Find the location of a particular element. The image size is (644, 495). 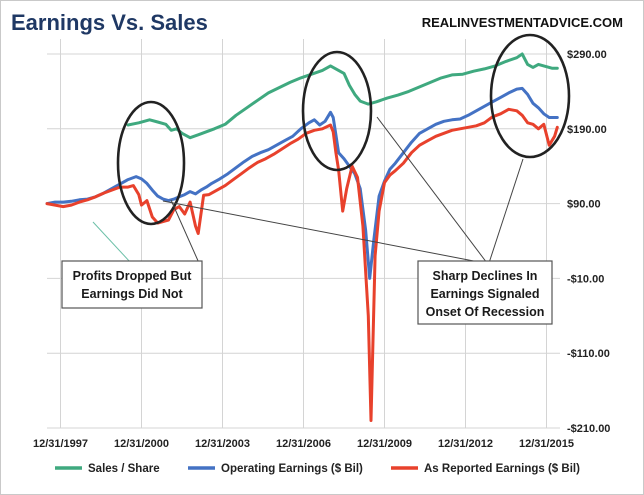

y-tick-label-0: $290.00 is located at coordinates (587, 55).